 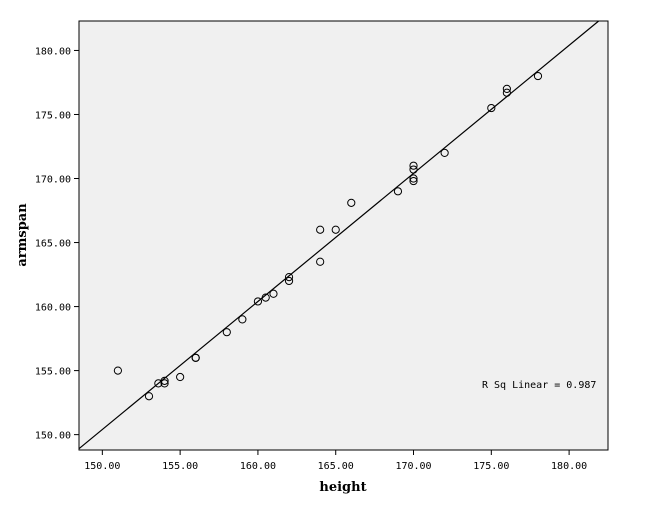 I want to click on annotation-r-squared: R Sq Linear = 0.987, so click(x=539, y=385).